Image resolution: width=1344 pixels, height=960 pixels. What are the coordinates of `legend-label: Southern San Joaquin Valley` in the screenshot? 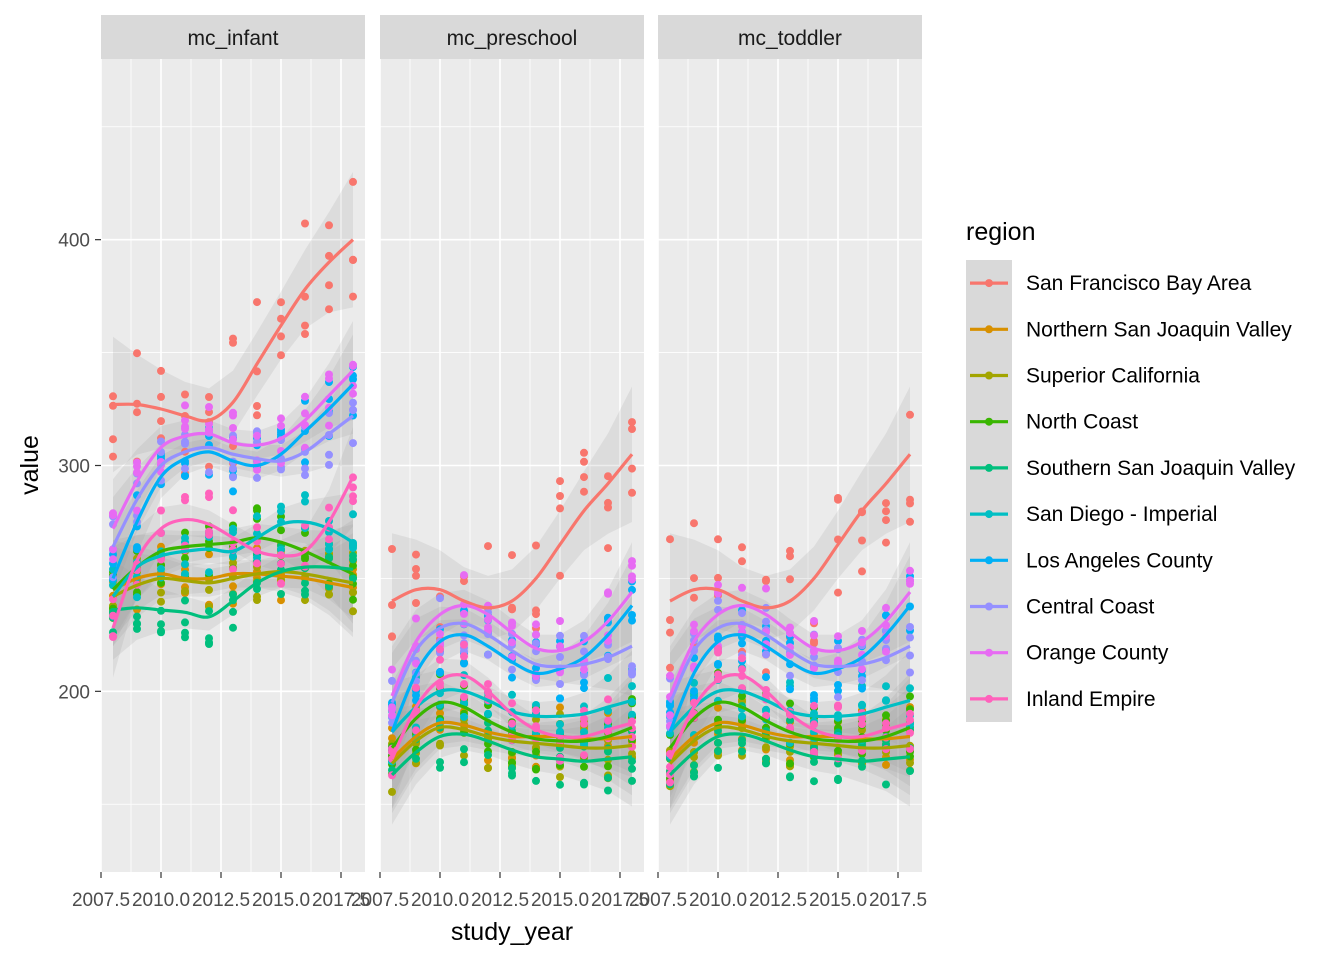 It's located at (1161, 468).